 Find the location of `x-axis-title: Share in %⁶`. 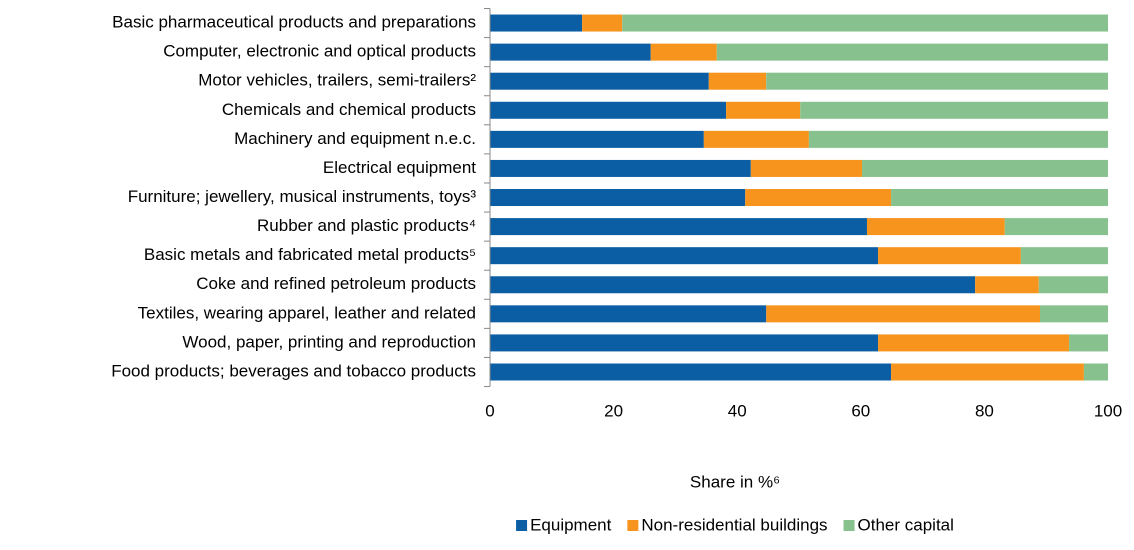

x-axis-title: Share in %⁶ is located at coordinates (735, 481).